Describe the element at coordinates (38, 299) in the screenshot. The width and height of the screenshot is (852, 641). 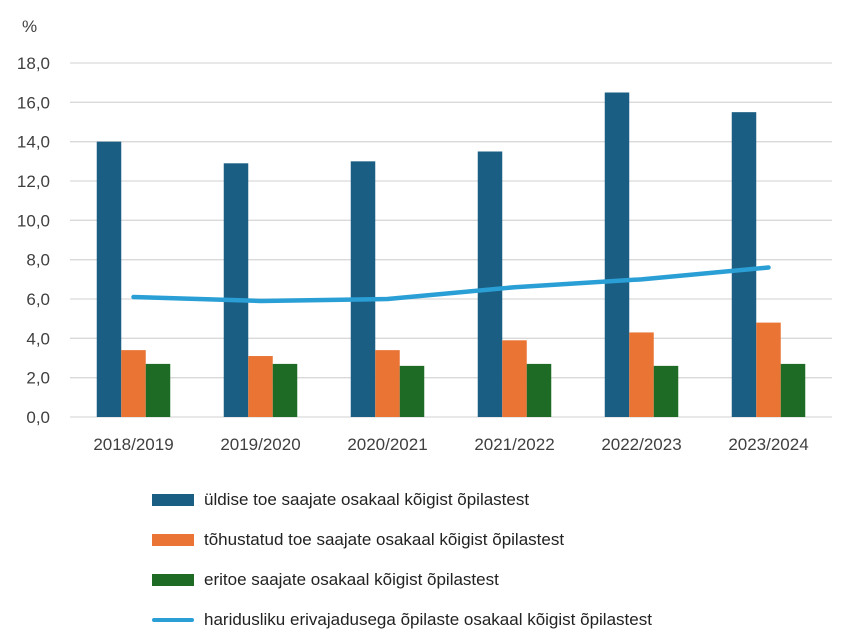
I see `y-tick-label: 6,0` at that location.